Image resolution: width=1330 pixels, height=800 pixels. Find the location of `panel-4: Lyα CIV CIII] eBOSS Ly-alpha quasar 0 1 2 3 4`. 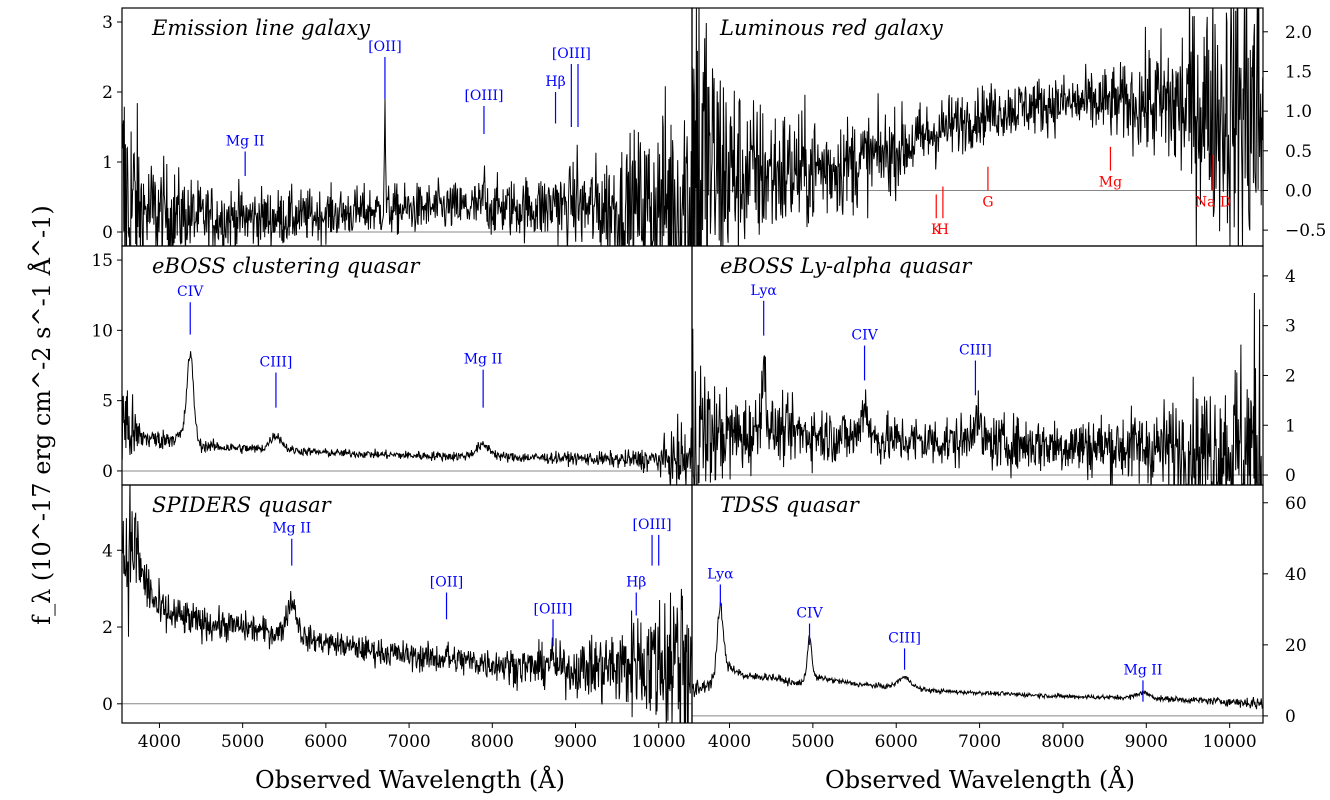

panel-4: Lyα CIV CIII] eBOSS Ly-alpha quasar 0 1 2 3 4 is located at coordinates (993, 365).